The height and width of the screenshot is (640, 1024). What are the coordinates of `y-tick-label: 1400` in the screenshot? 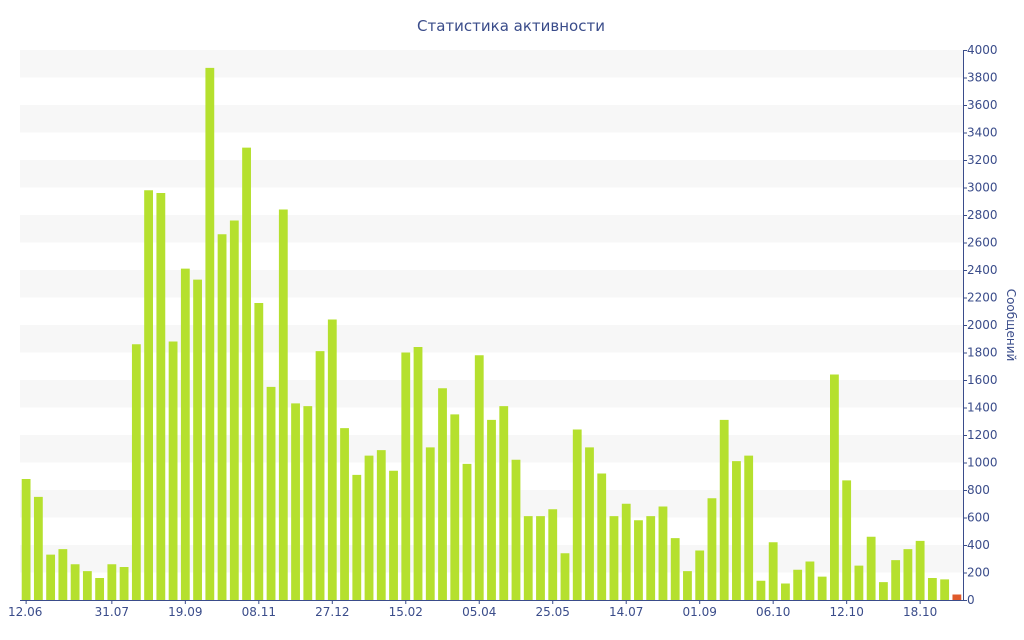 It's located at (982, 408).